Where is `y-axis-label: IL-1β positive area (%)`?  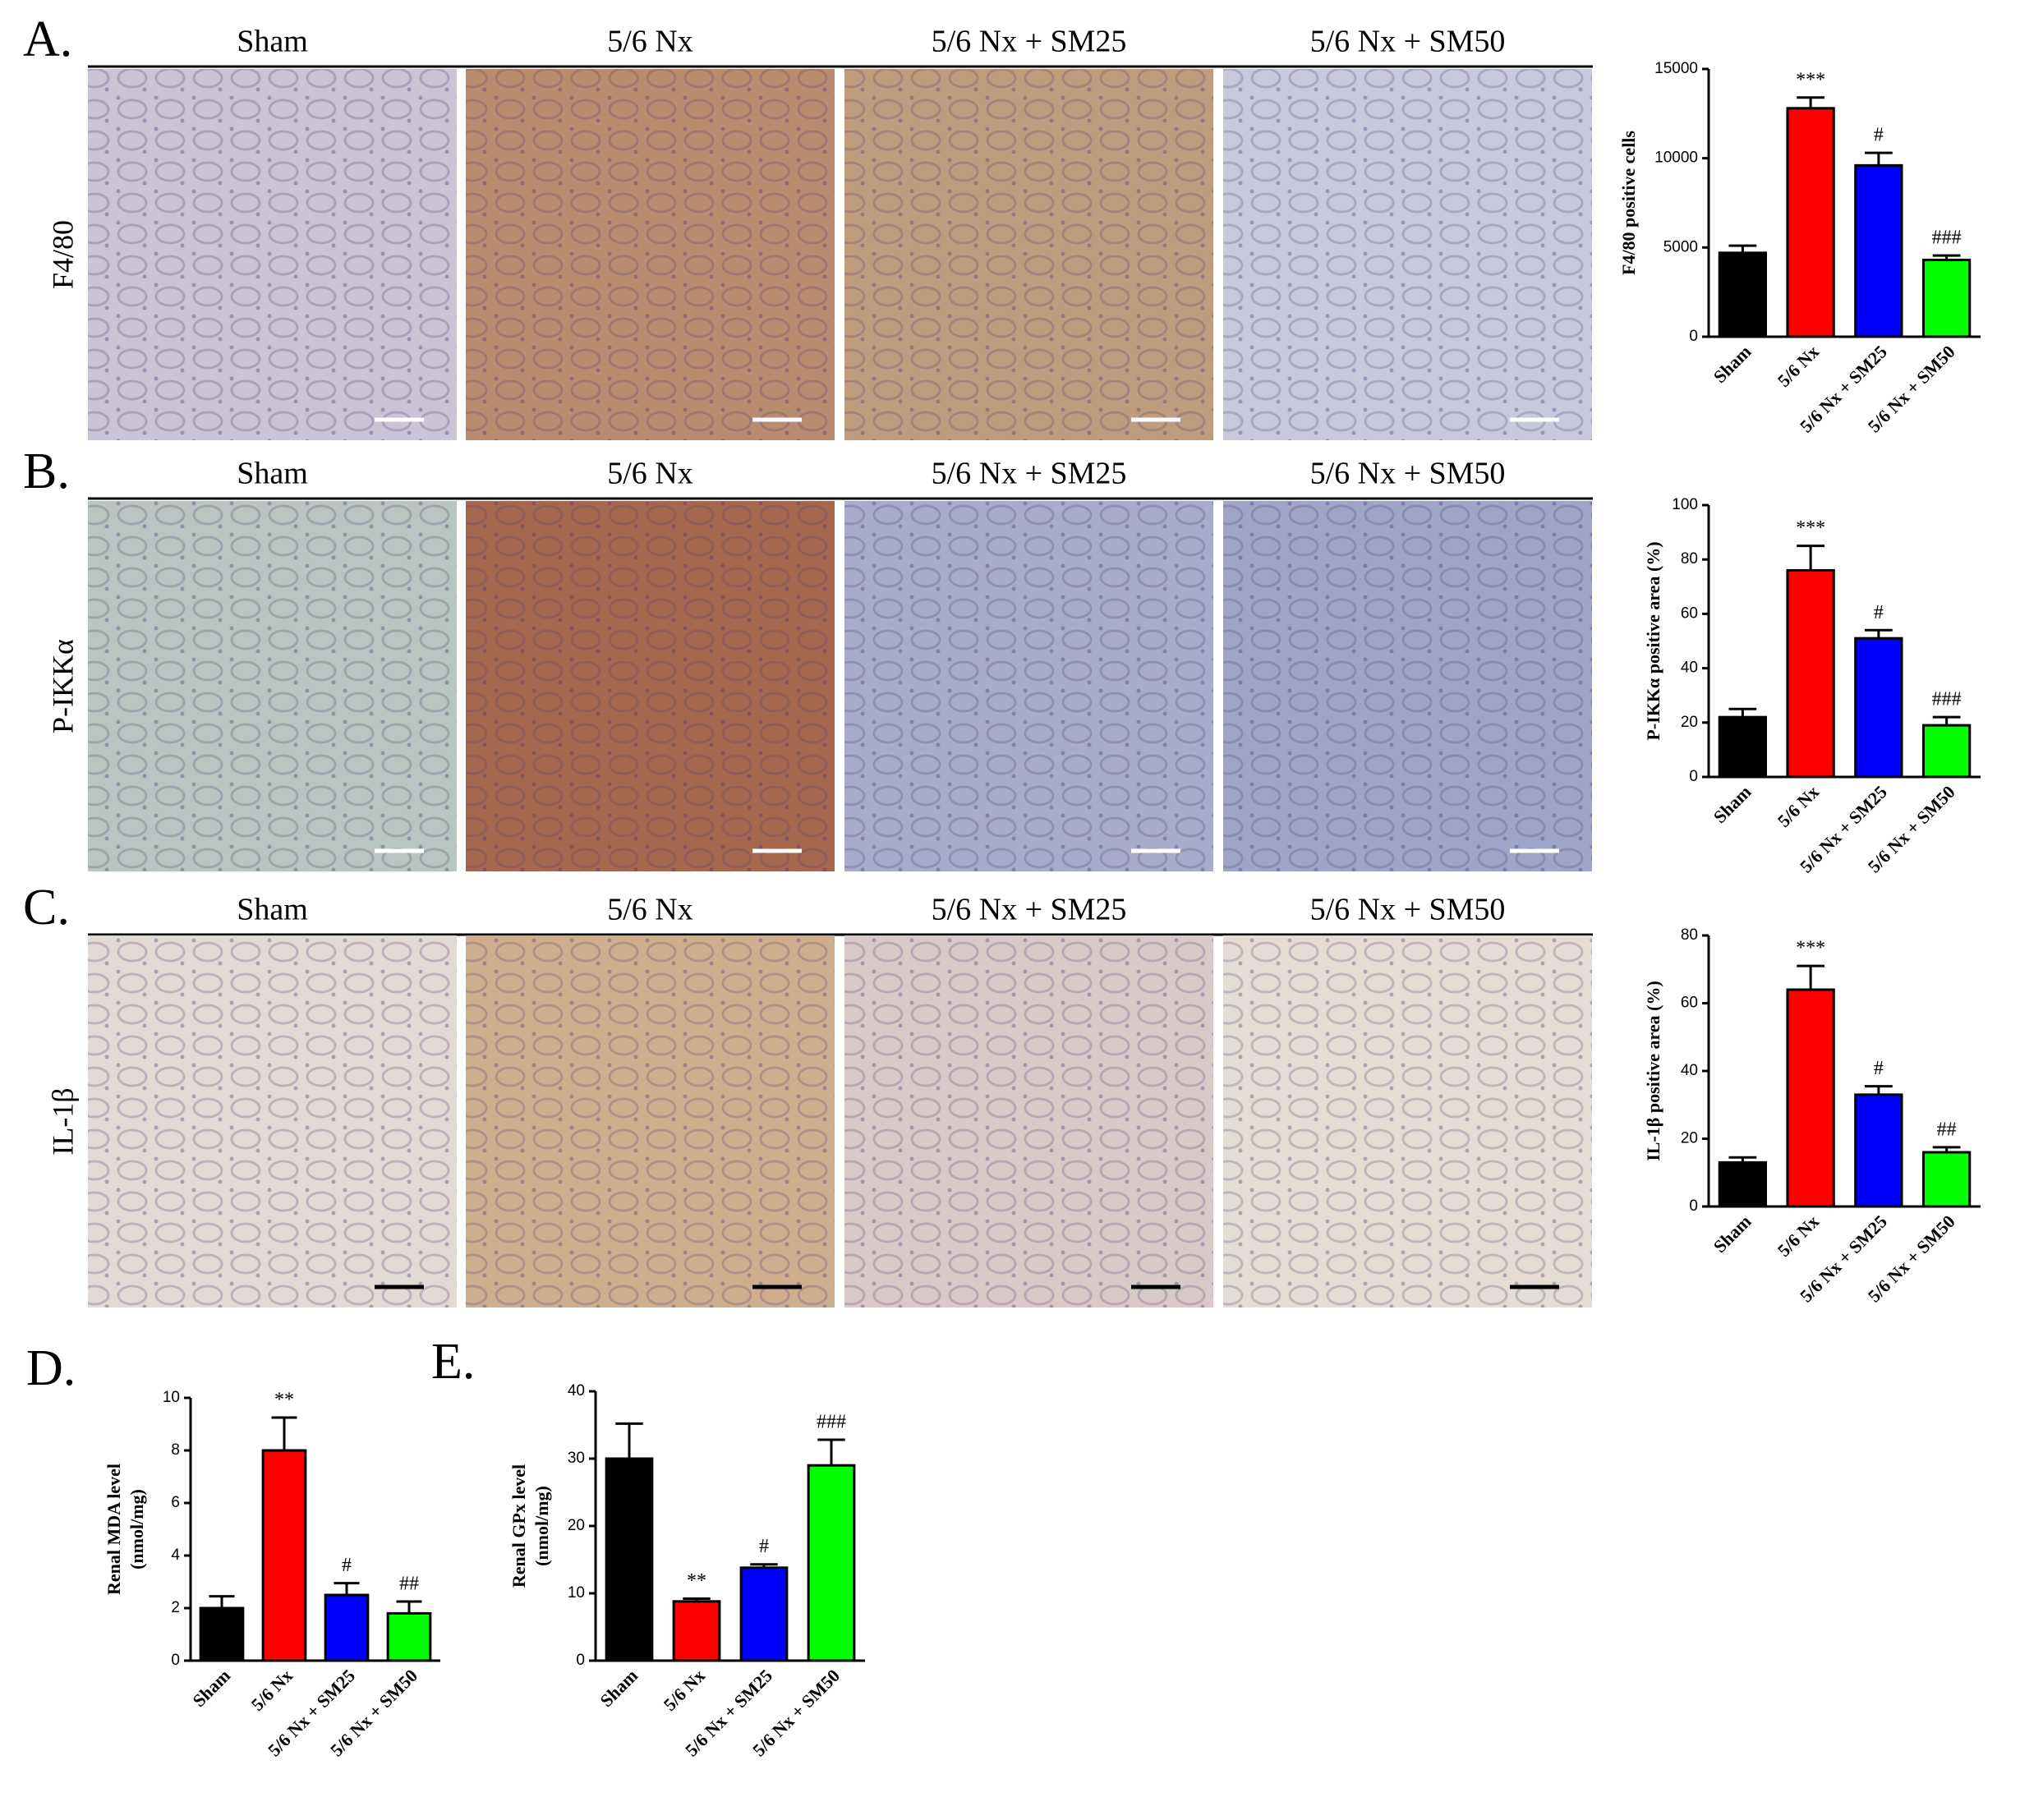 y-axis-label: IL-1β positive area (%) is located at coordinates (1653, 1071).